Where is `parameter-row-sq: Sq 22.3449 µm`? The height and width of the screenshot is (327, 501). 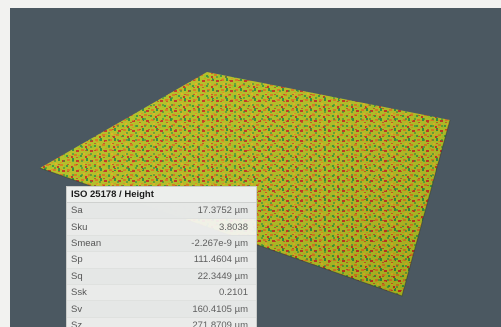 parameter-row-sq: Sq 22.3449 µm is located at coordinates (161, 276).